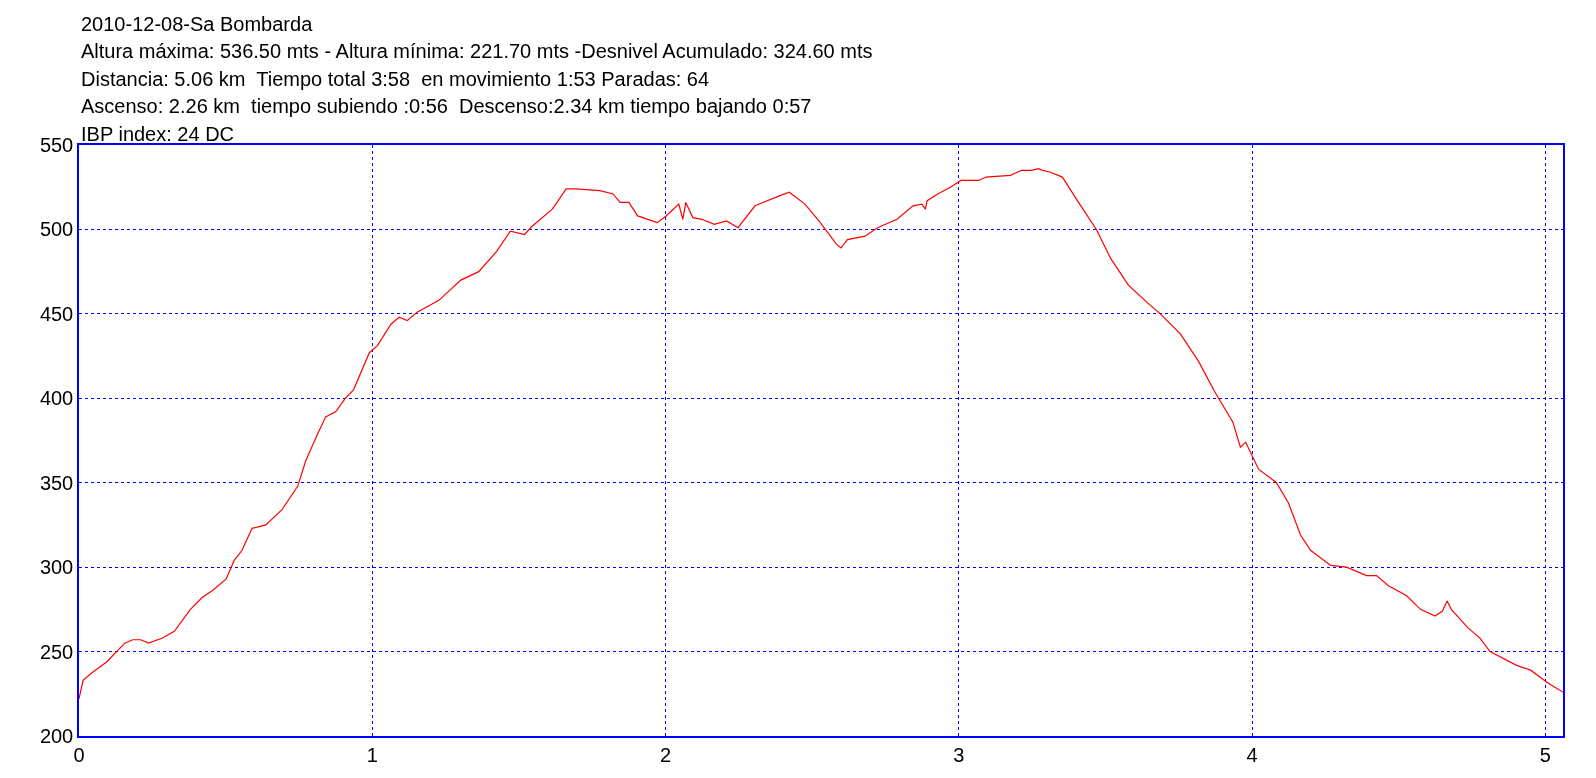 This screenshot has height=778, width=1596. What do you see at coordinates (56, 313) in the screenshot?
I see `y-tick-label: 450` at bounding box center [56, 313].